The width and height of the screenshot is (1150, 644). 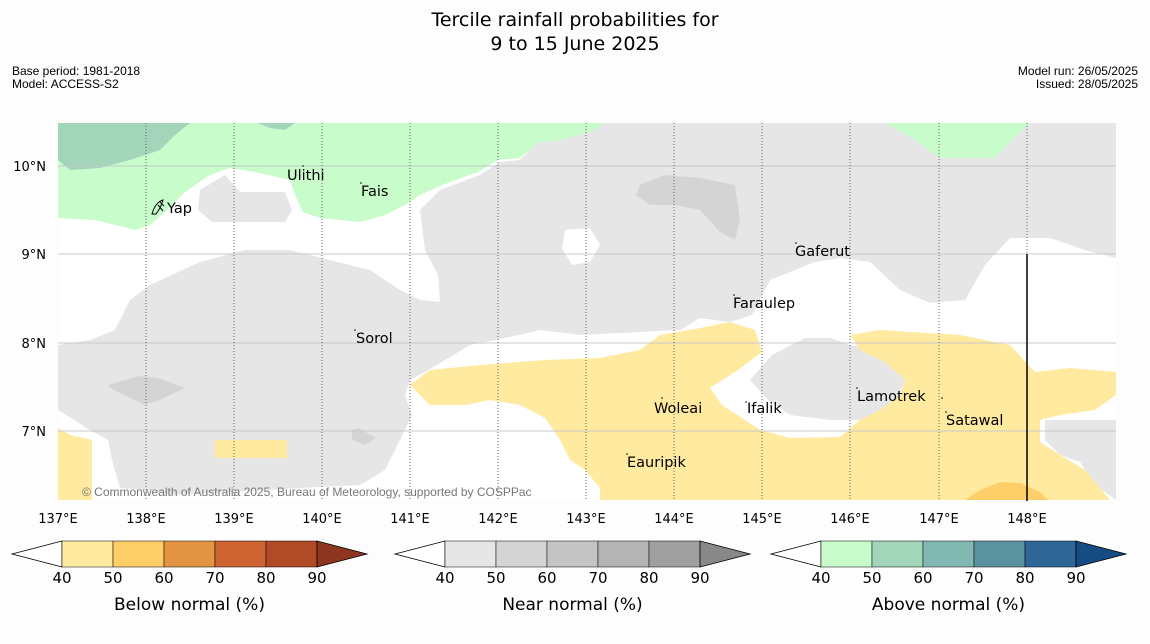 I want to click on above-normal-region, so click(x=331, y=176).